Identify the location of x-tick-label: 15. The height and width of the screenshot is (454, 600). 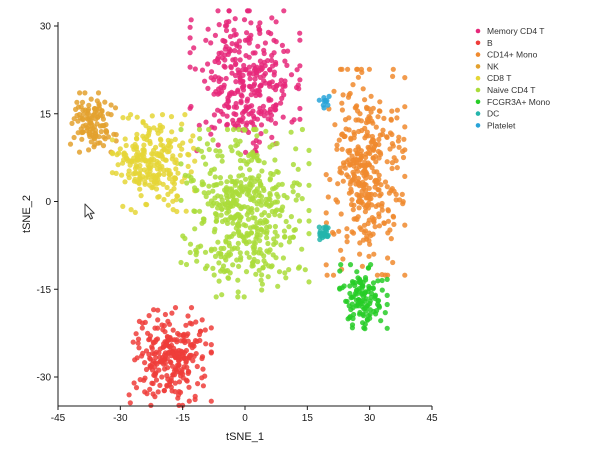
(308, 418).